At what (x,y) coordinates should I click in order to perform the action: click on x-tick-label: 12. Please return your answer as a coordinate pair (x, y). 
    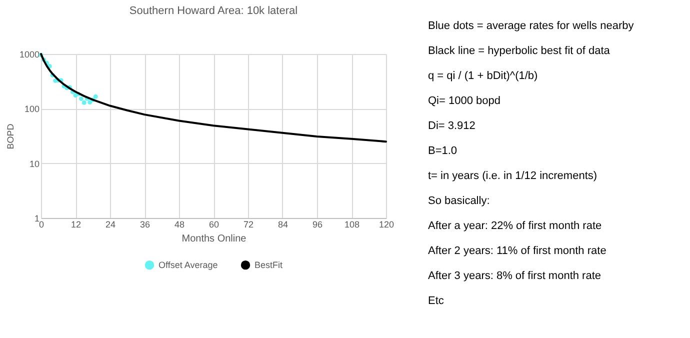
    Looking at the image, I should click on (76, 225).